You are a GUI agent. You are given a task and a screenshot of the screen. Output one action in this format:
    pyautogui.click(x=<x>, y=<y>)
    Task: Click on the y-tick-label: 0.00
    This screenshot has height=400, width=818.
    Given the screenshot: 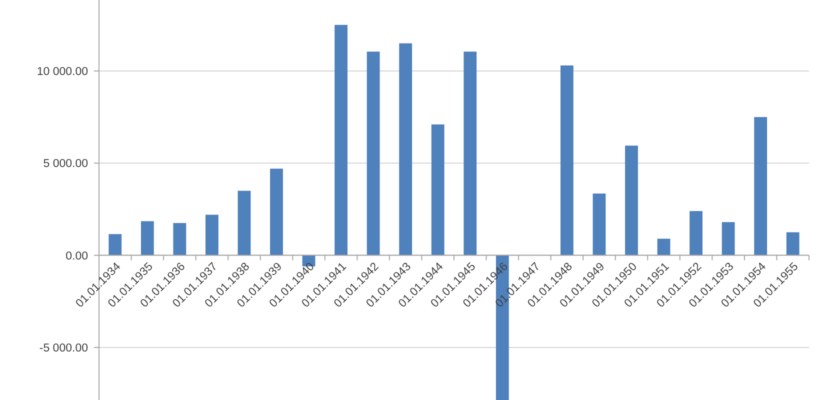 What is the action you would take?
    pyautogui.click(x=77, y=256)
    